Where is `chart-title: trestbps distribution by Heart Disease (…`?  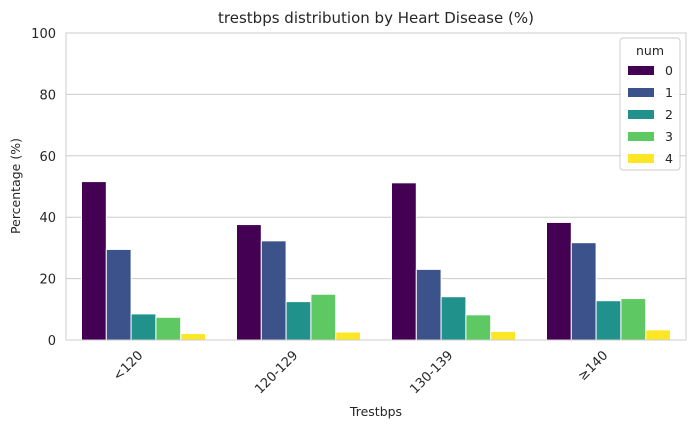
chart-title: trestbps distribution by Heart Disease (… is located at coordinates (376, 18).